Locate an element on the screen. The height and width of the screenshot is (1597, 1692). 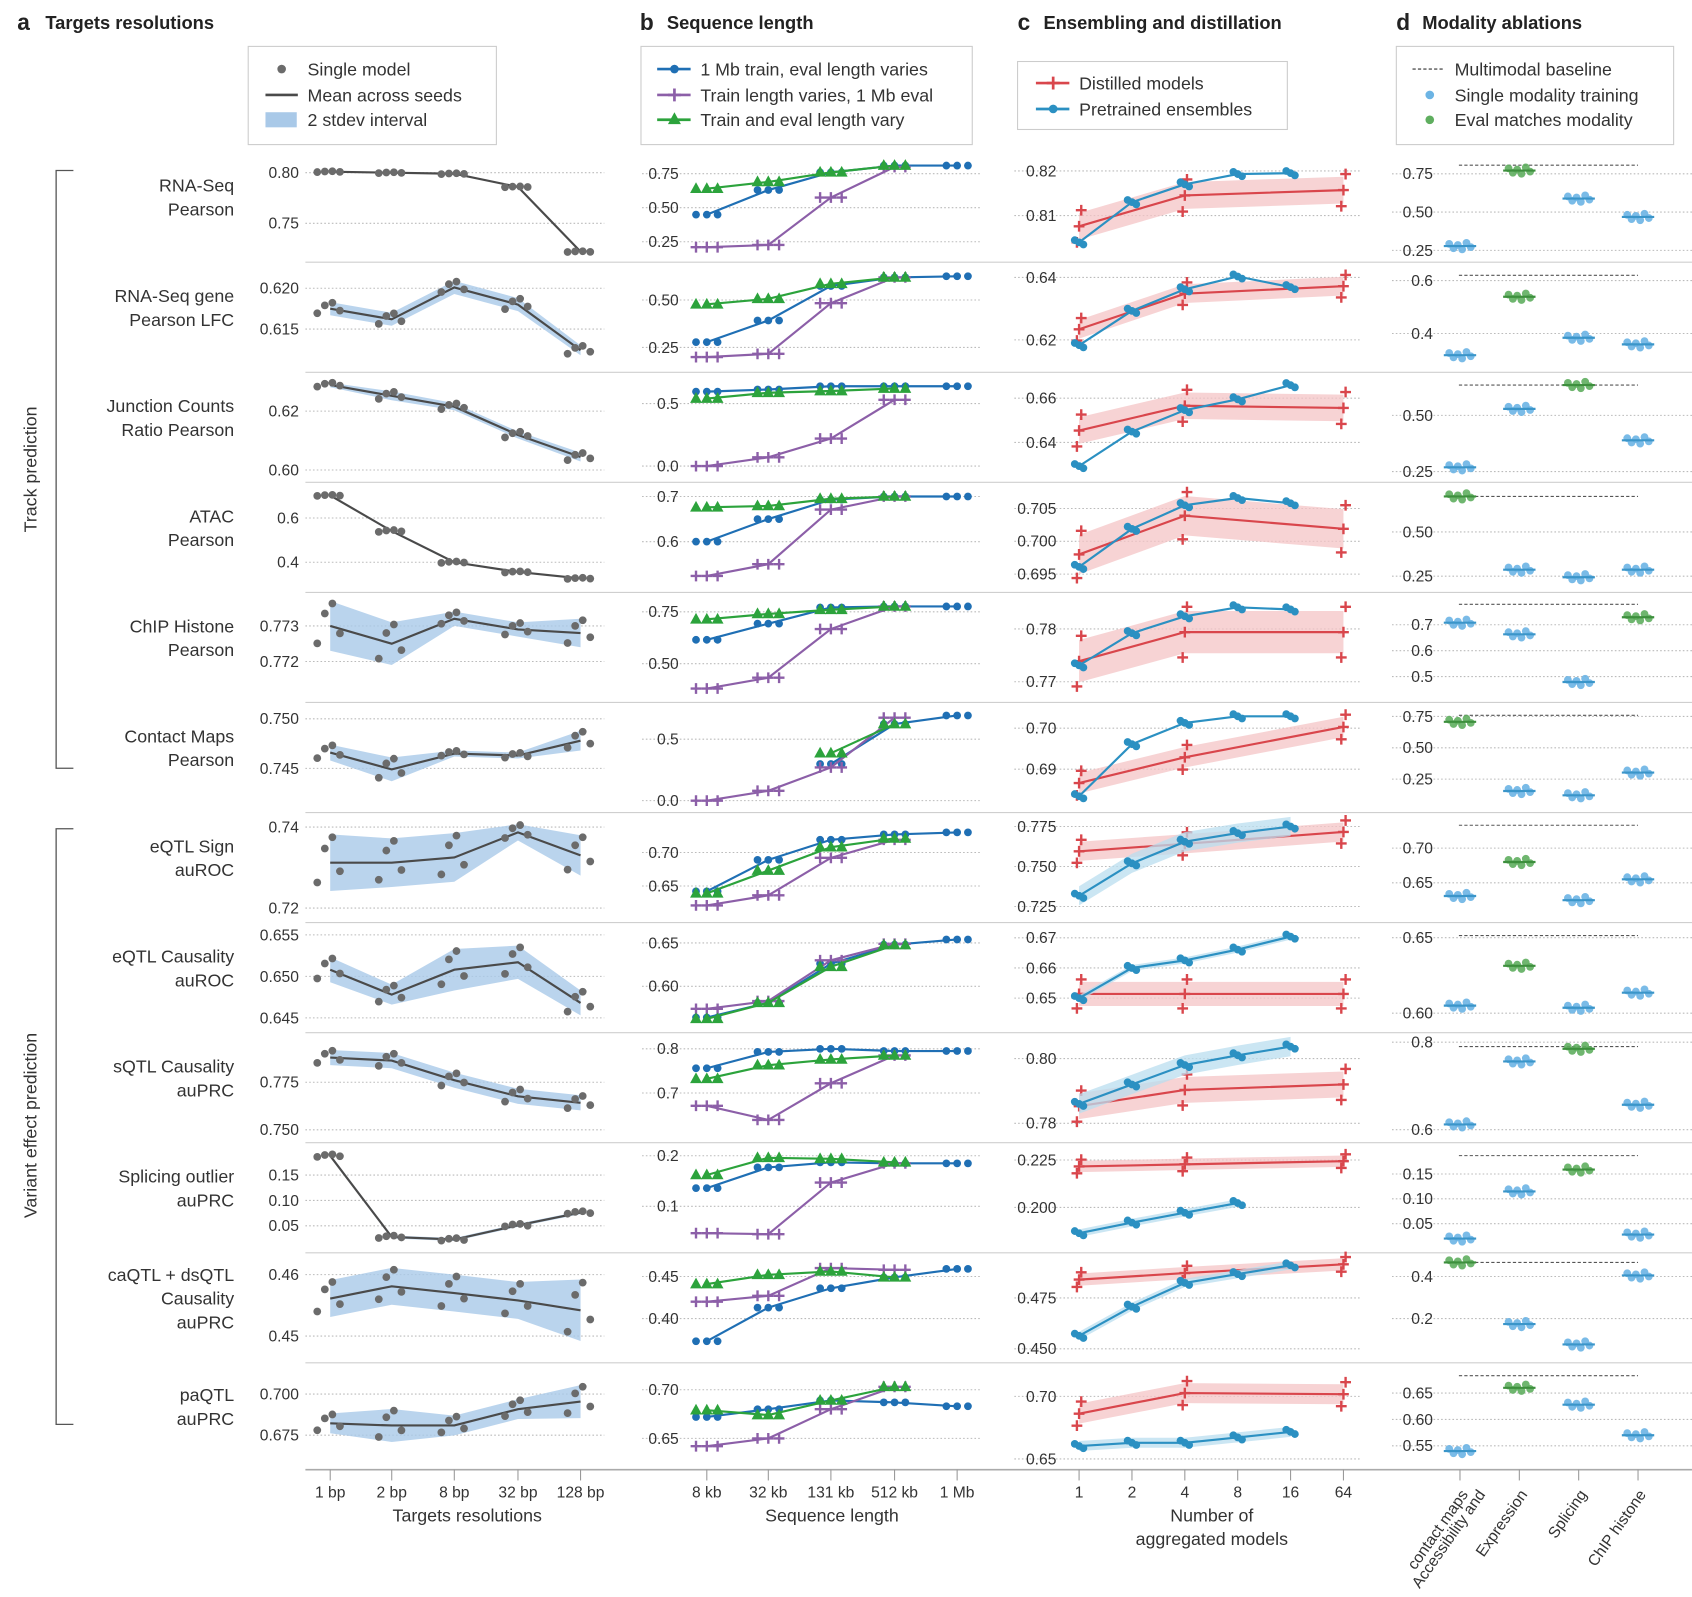
y-tick-label: 0.05 is located at coordinates (283, 1226).